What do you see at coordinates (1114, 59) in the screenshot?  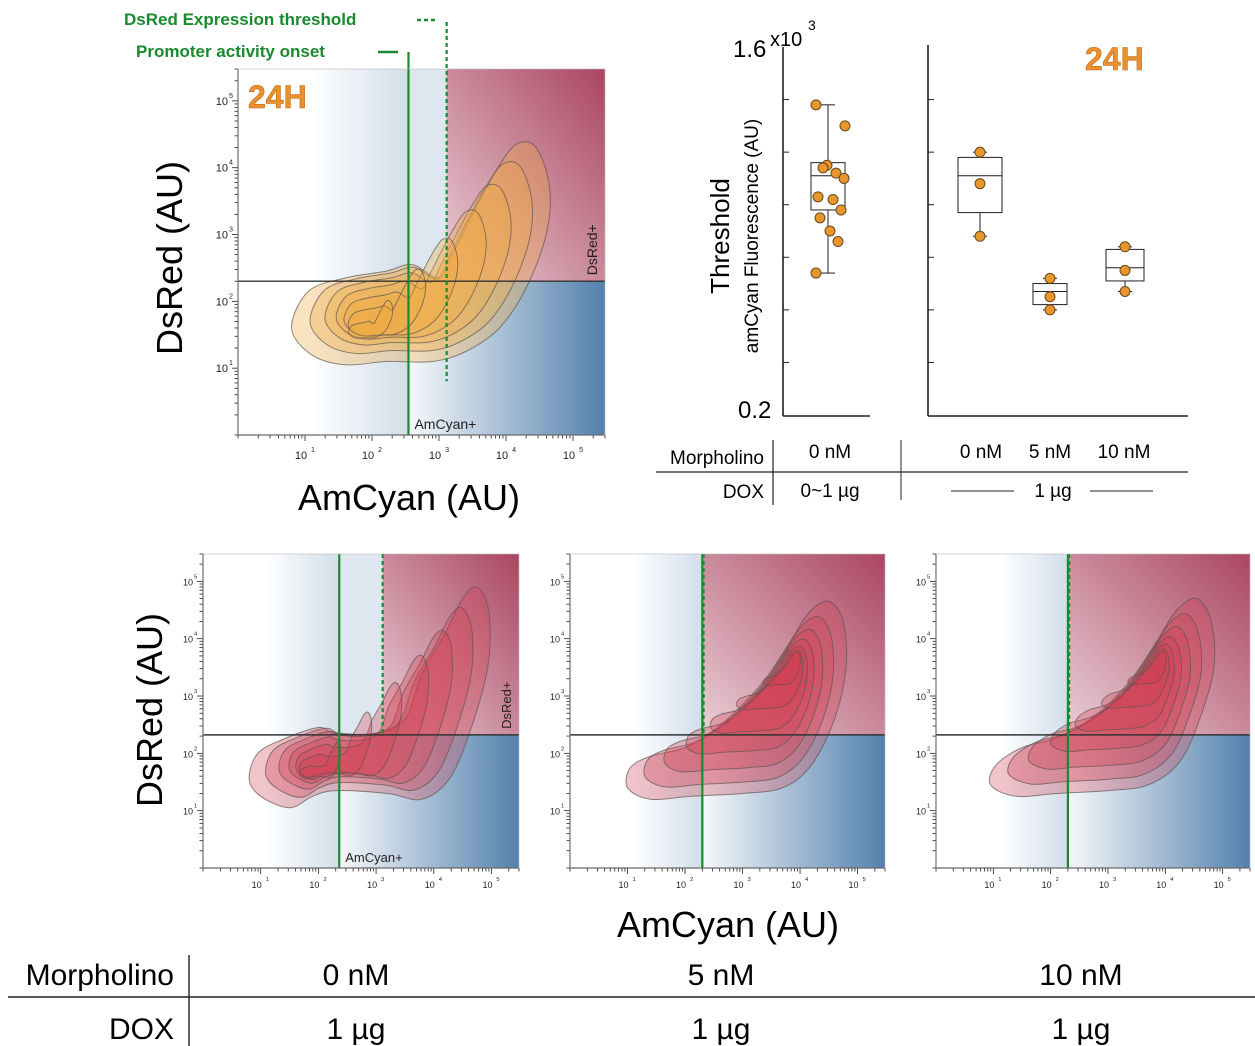 I see `time-label-24h-right: 24H` at bounding box center [1114, 59].